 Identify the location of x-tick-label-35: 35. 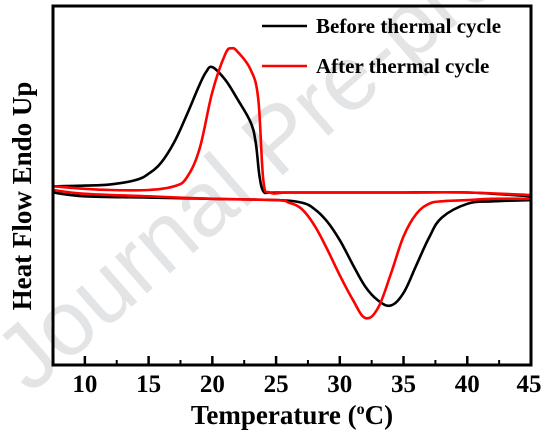
(403, 384).